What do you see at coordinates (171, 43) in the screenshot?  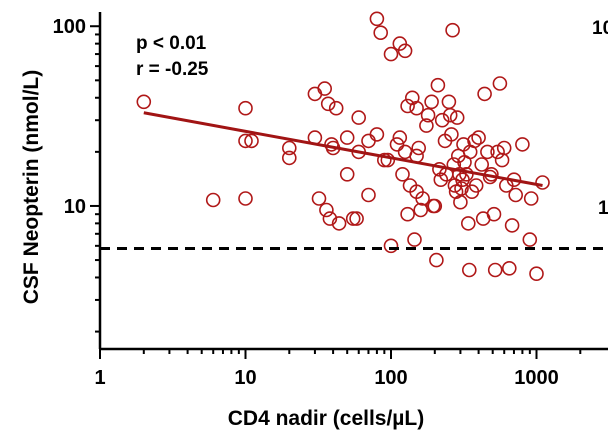 I see `p-value-annotation: p < 0.01` at bounding box center [171, 43].